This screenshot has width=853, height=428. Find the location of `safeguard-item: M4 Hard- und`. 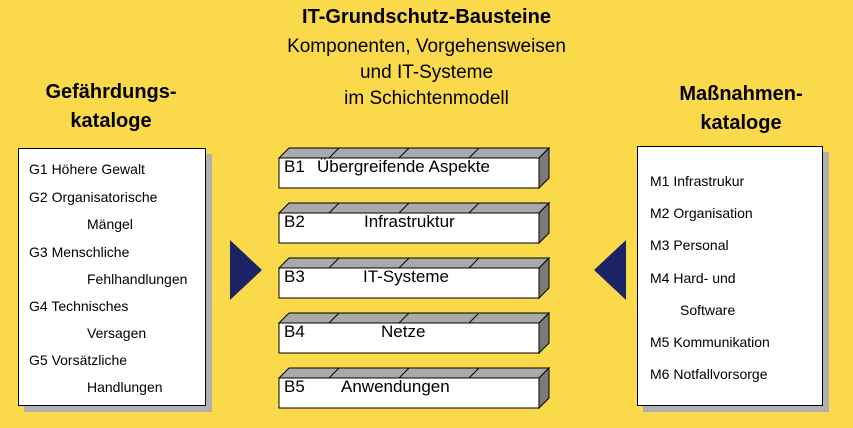

safeguard-item: M4 Hard- und is located at coordinates (693, 278).